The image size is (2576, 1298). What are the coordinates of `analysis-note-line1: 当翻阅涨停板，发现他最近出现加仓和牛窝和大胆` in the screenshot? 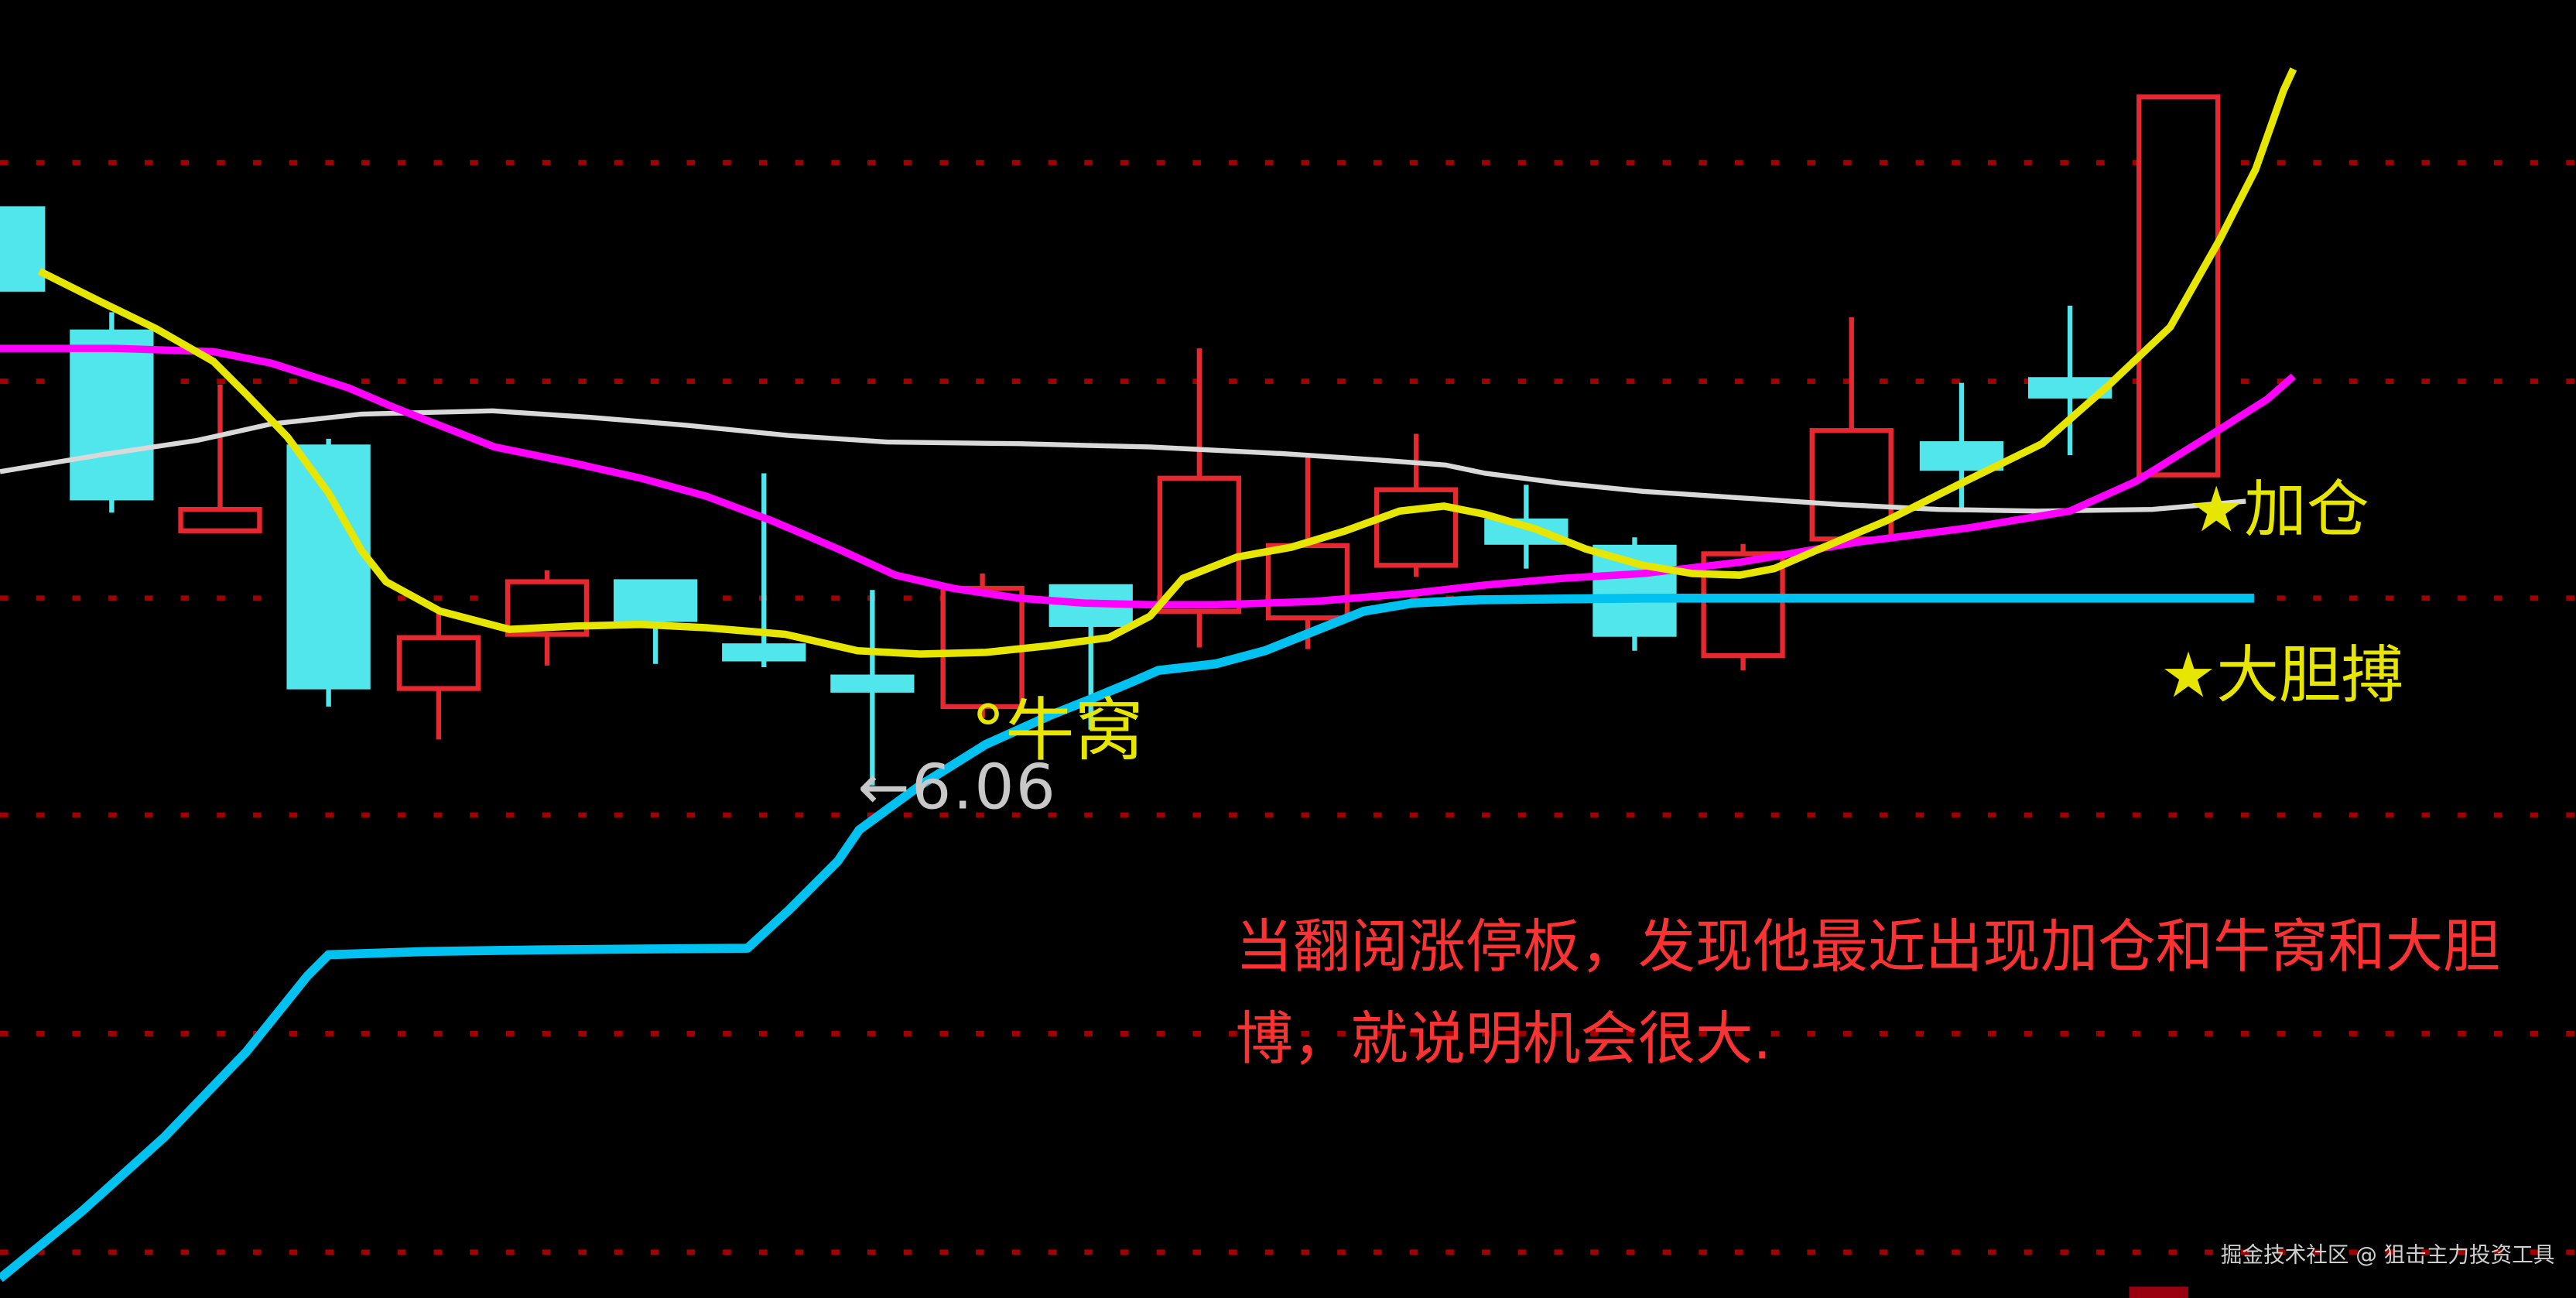 It's located at (1868, 948).